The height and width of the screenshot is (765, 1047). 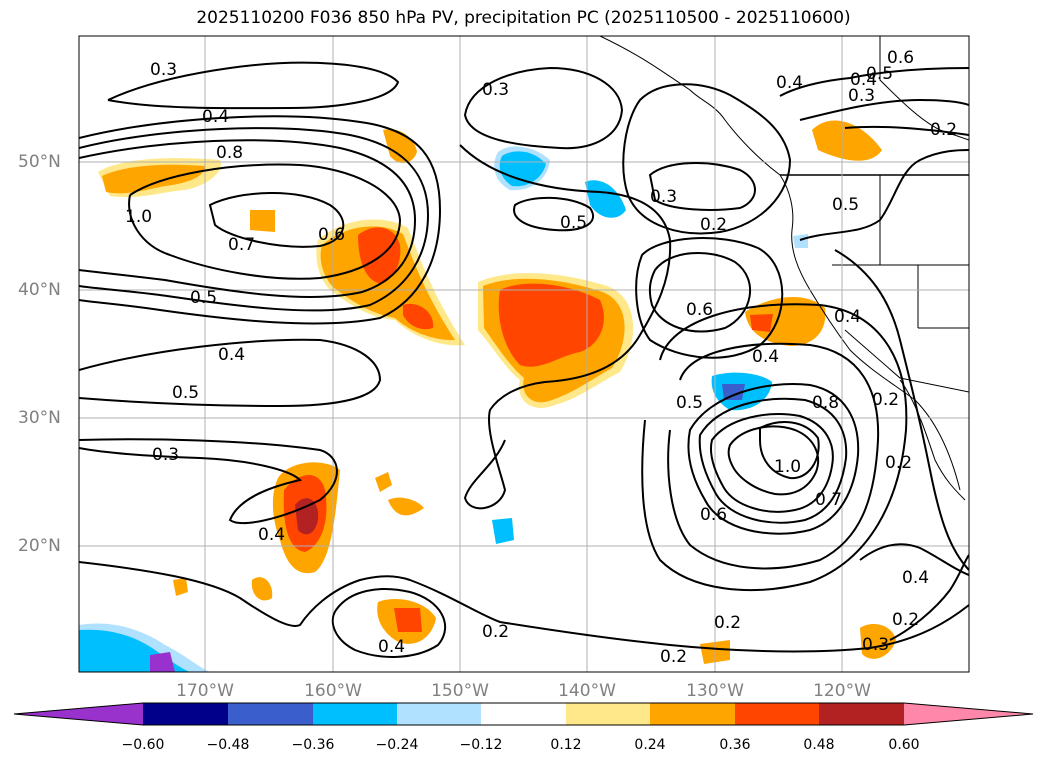 I want to click on colorbar-extend-high, so click(x=968, y=714).